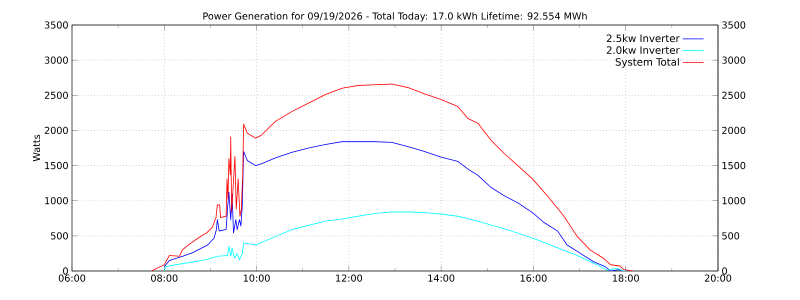 The width and height of the screenshot is (800, 300). Describe the element at coordinates (643, 38) in the screenshot. I see `legend-label: 2.5kw Inverter` at that location.